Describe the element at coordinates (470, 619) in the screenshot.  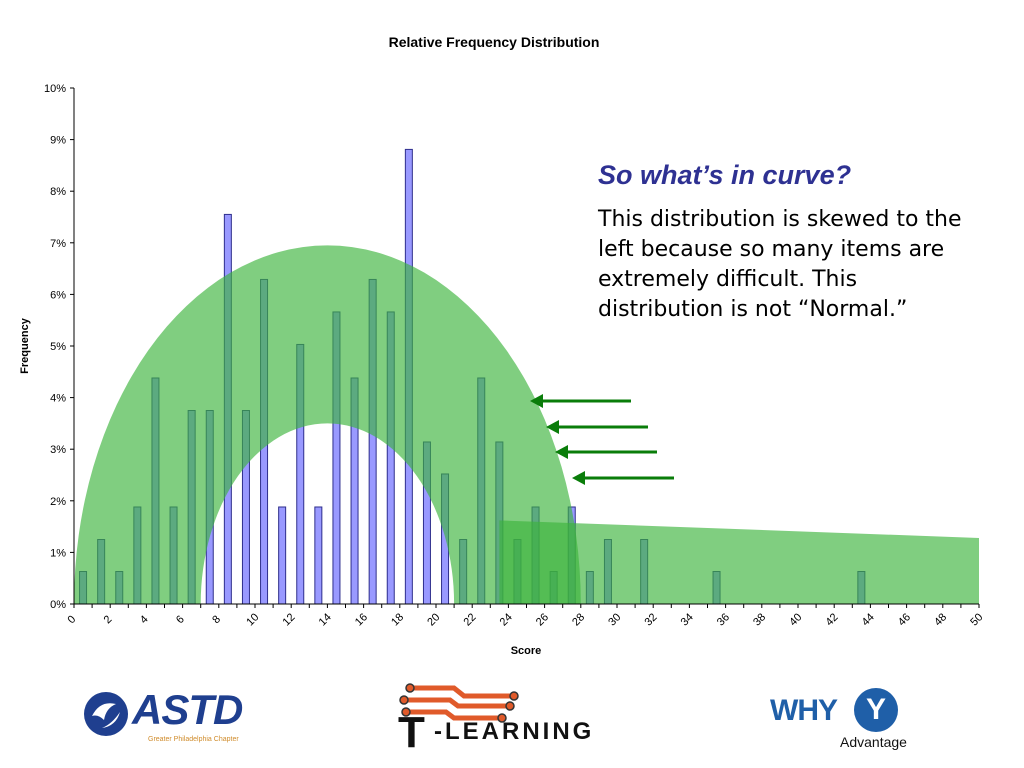
I see `x-tick-label-11: 22` at that location.